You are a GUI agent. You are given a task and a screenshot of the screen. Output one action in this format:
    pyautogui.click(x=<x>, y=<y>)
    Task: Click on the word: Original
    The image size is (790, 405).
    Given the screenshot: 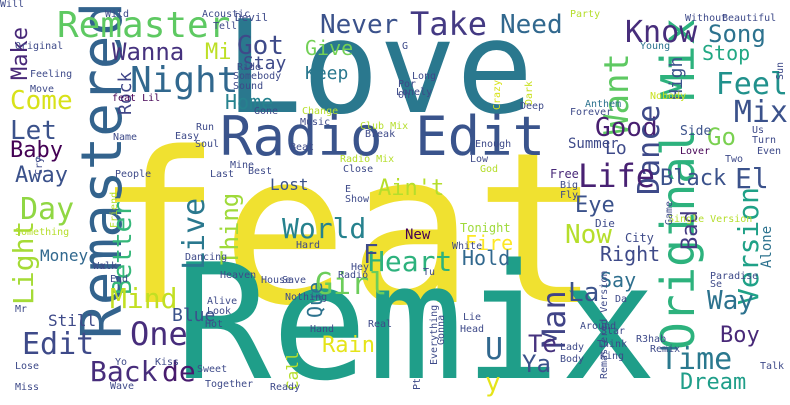 What is the action you would take?
    pyautogui.click(x=39, y=46)
    